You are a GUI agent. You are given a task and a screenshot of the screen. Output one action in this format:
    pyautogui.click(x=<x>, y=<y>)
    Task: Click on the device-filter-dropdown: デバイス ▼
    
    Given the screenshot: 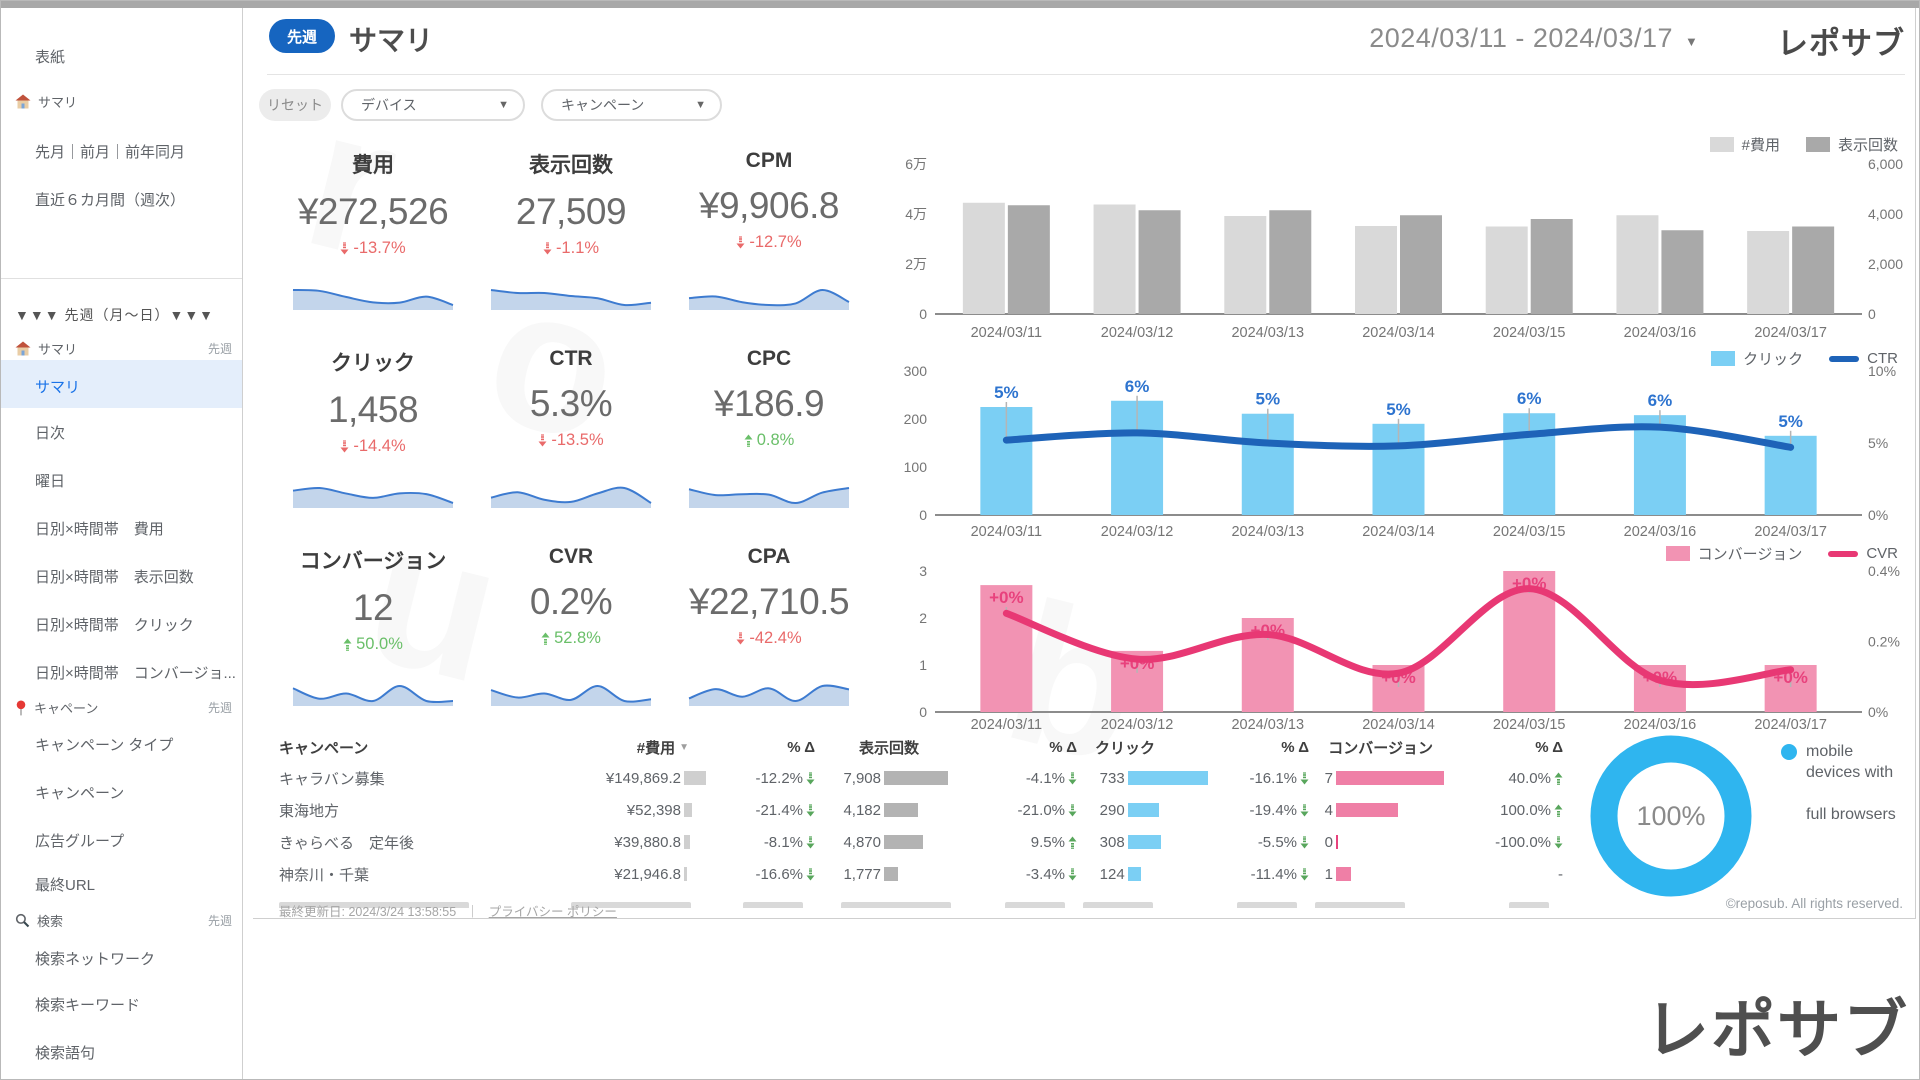 What is the action you would take?
    pyautogui.click(x=433, y=105)
    